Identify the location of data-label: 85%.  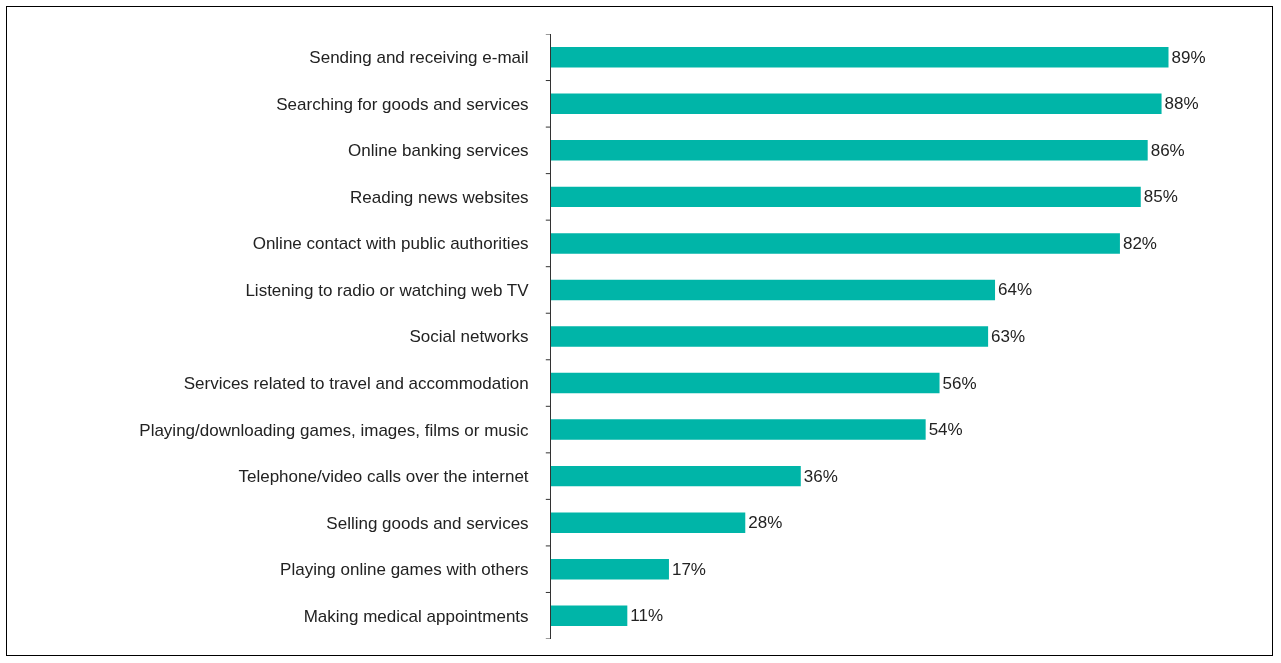
(1160, 197).